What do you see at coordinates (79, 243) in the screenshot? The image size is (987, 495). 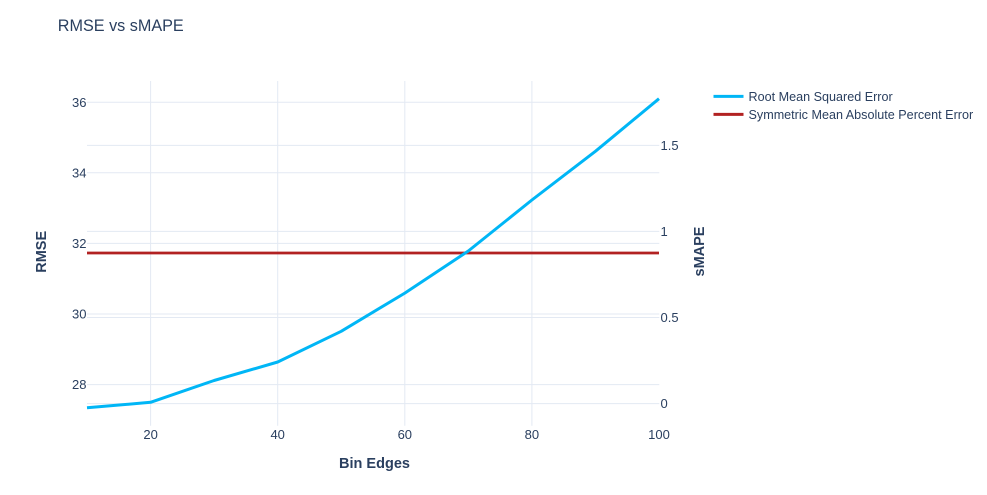 I see `svg-text: 32` at bounding box center [79, 243].